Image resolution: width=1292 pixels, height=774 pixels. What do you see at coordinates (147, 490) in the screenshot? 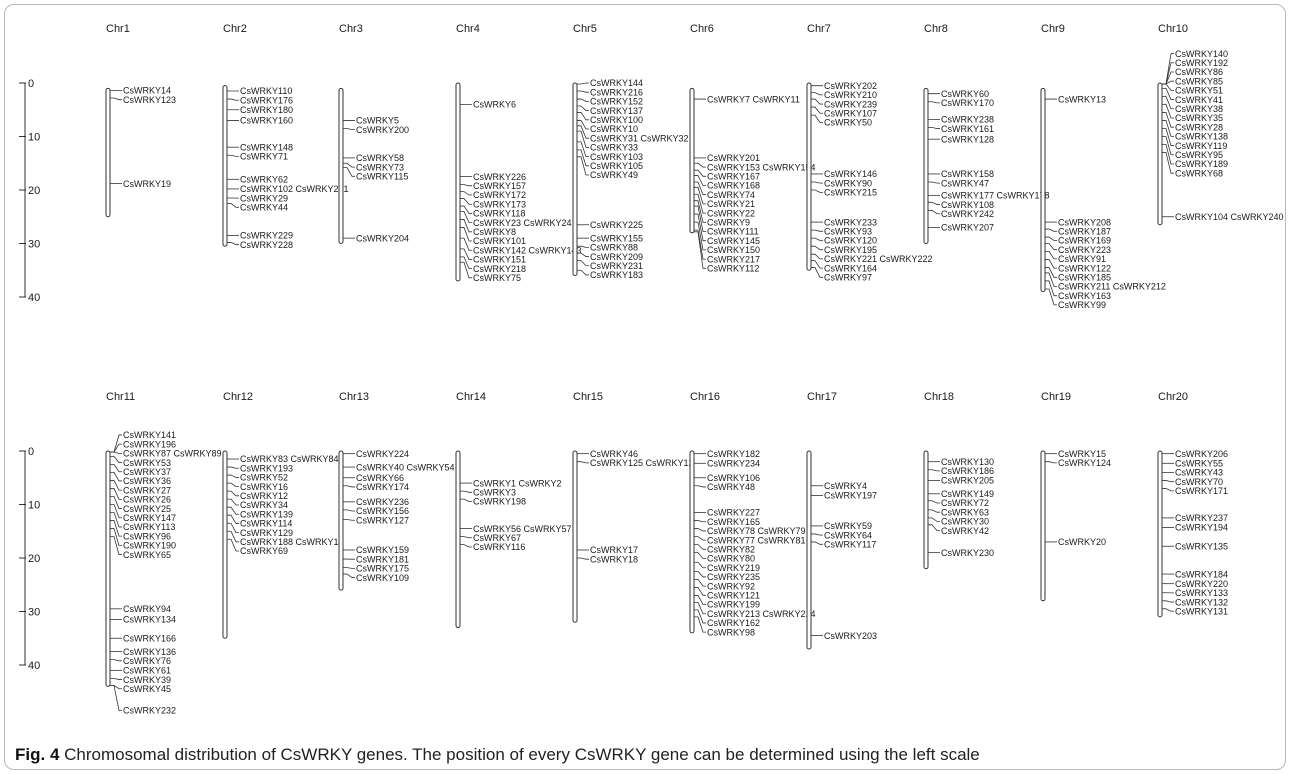
I see `gene-label: CsWRKY27` at bounding box center [147, 490].